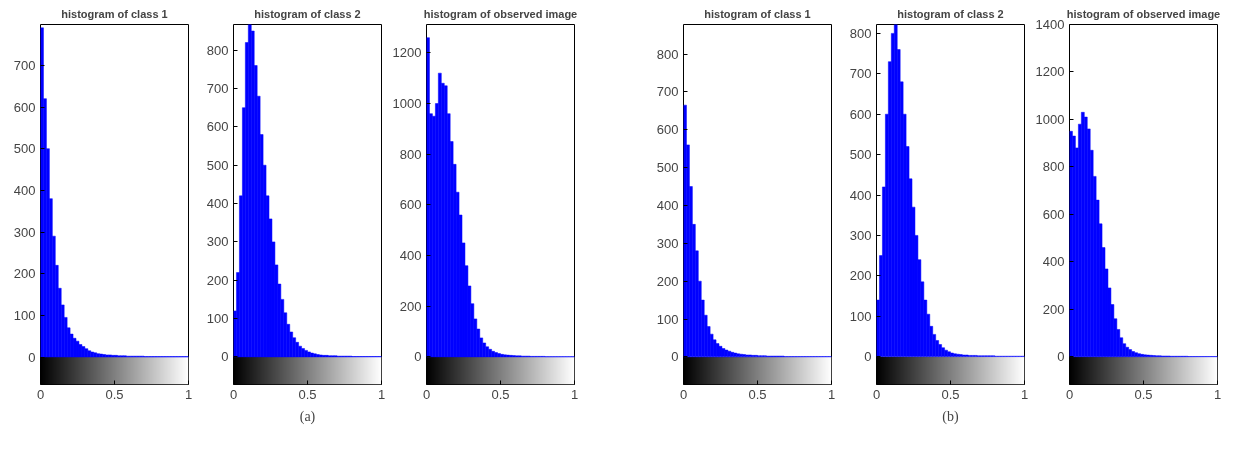  Describe the element at coordinates (307, 416) in the screenshot. I see `text: (a)` at that location.